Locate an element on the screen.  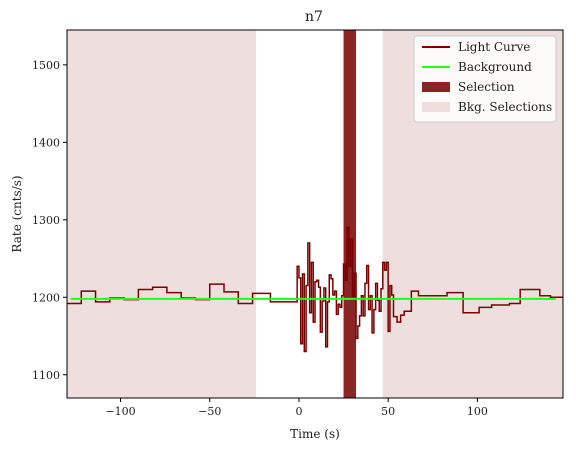
selection-region is located at coordinates (350, 214).